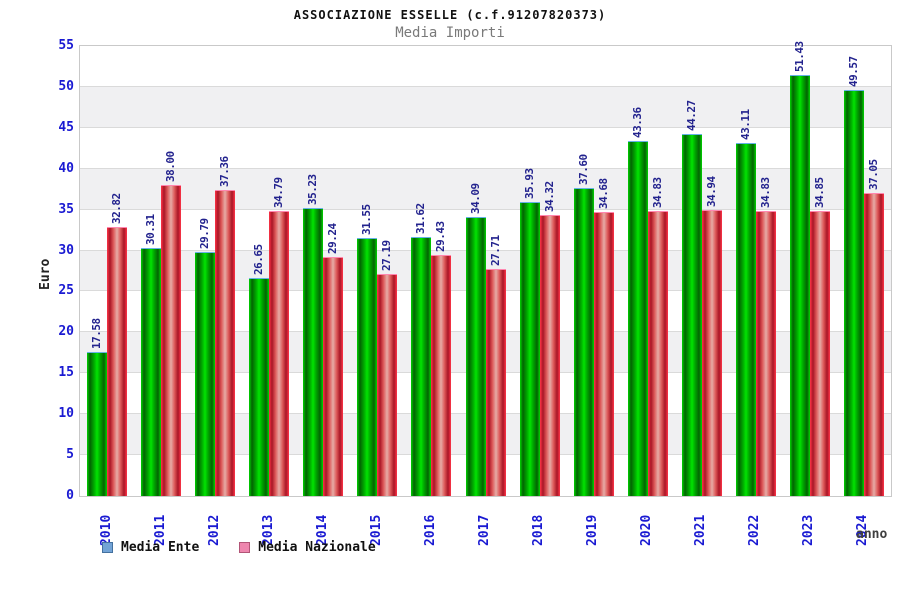  Describe the element at coordinates (691, 314) in the screenshot. I see `bar-media-ente-2021` at that location.